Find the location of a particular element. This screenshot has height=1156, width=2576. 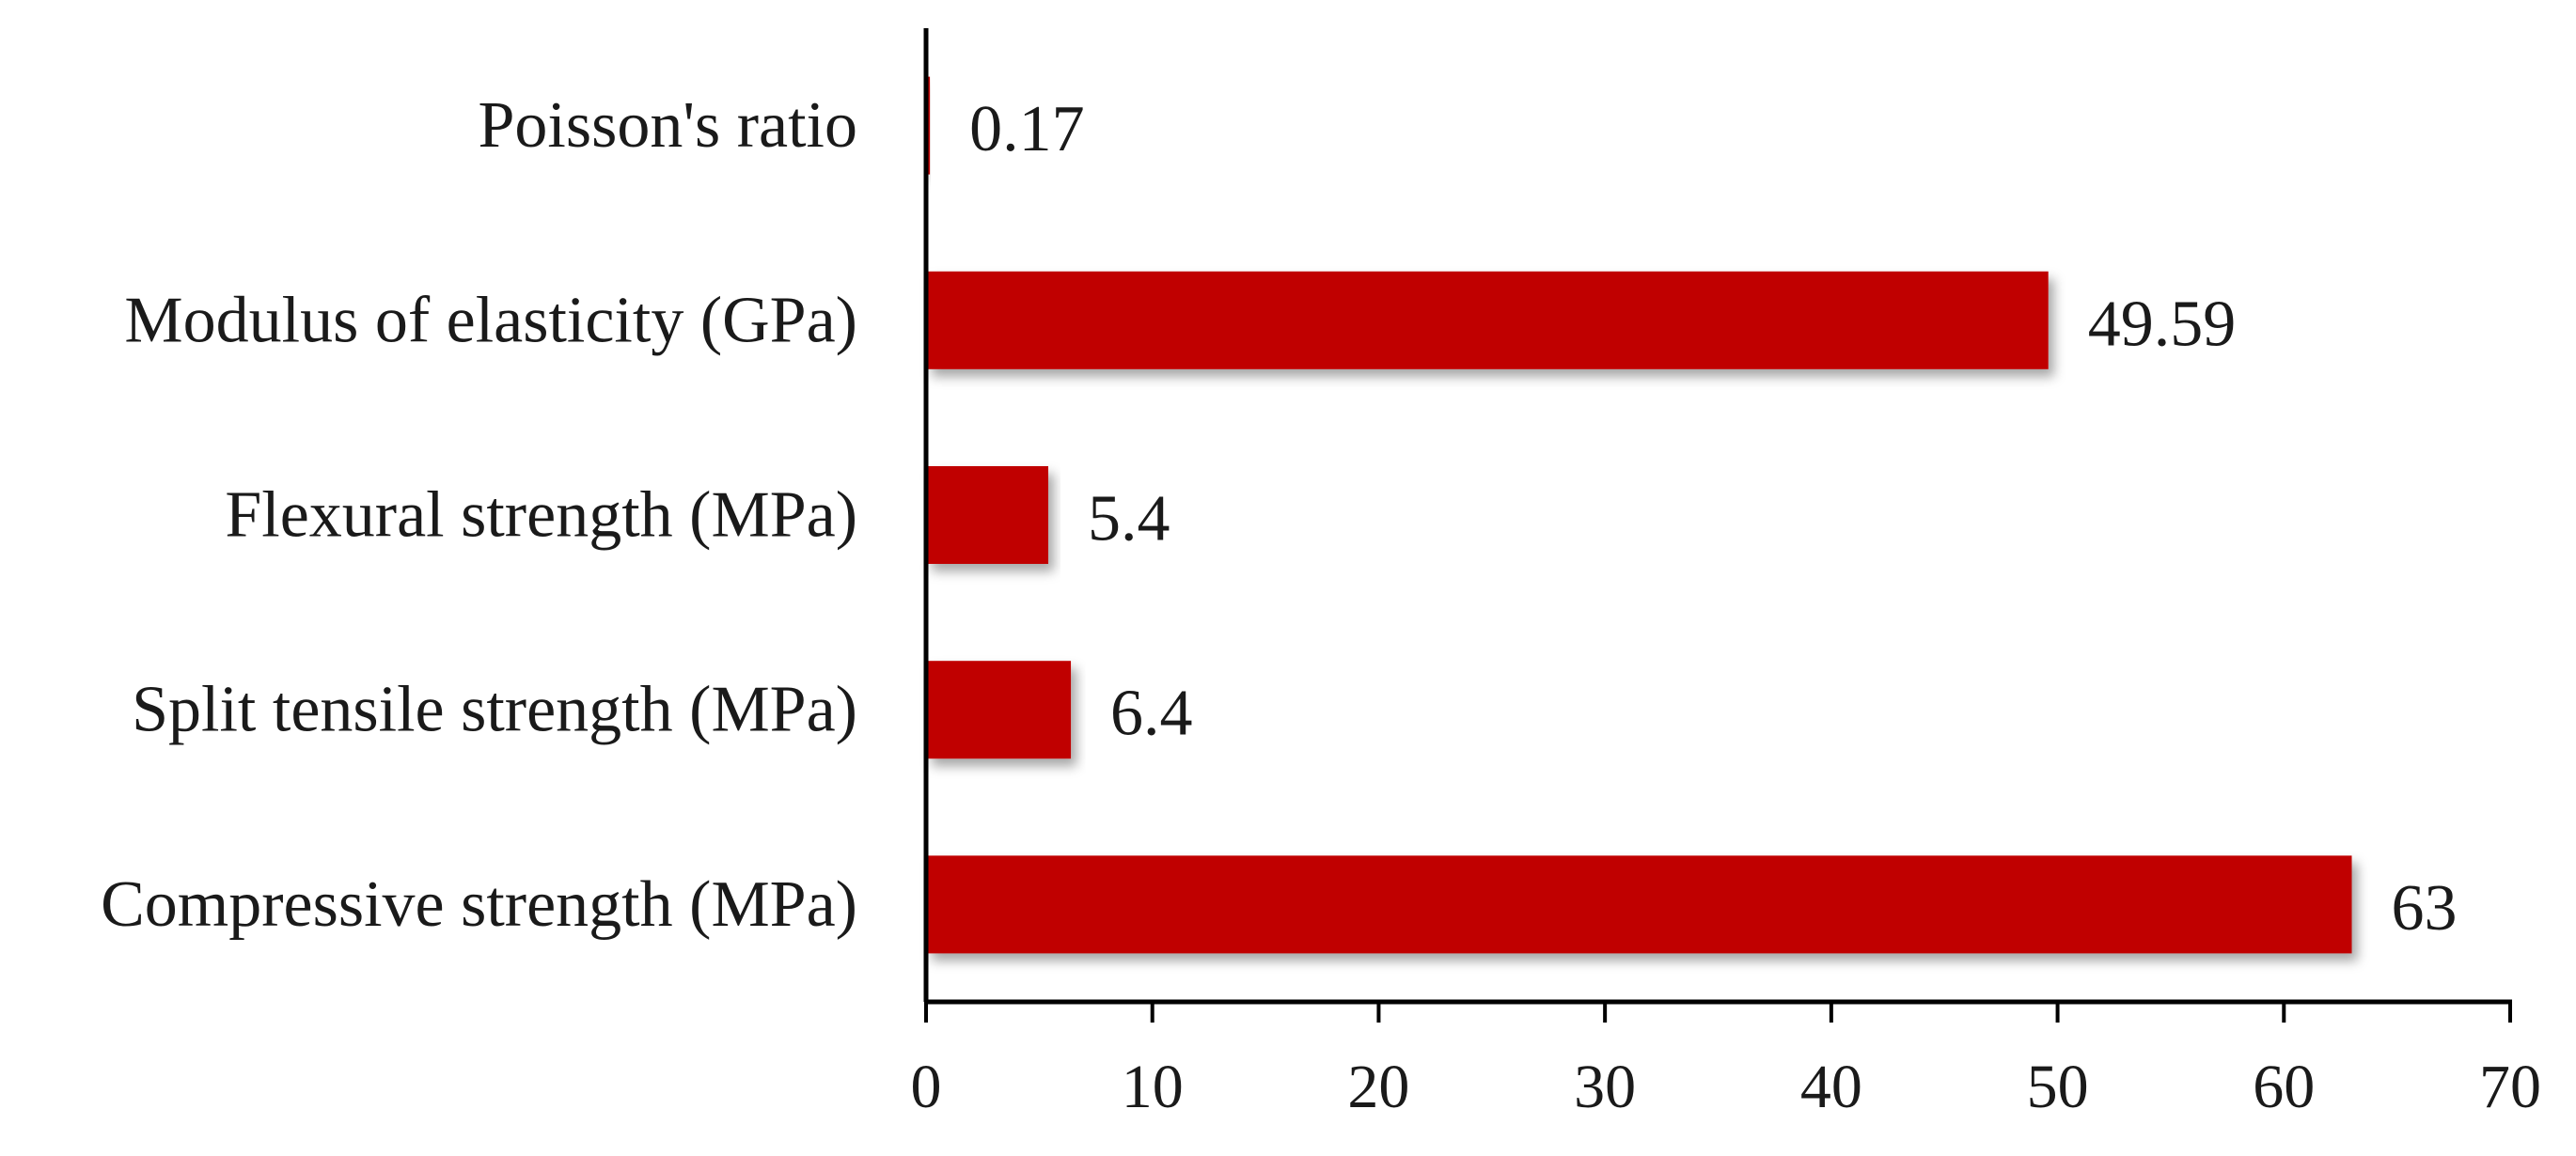

value-label-split-tensile-strength-mpa: 6.4 is located at coordinates (1152, 714).